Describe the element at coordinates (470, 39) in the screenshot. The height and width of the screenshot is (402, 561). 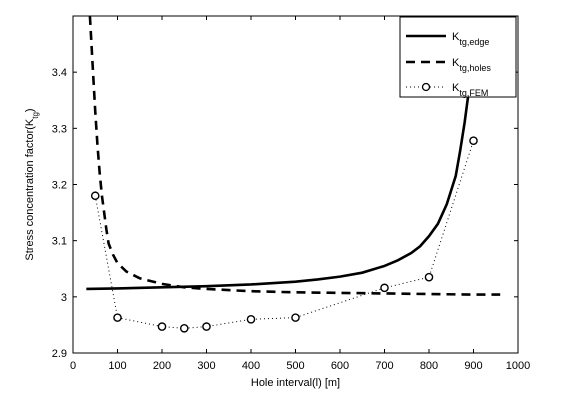
I see `legend-label-edge: Ktg,edge` at that location.